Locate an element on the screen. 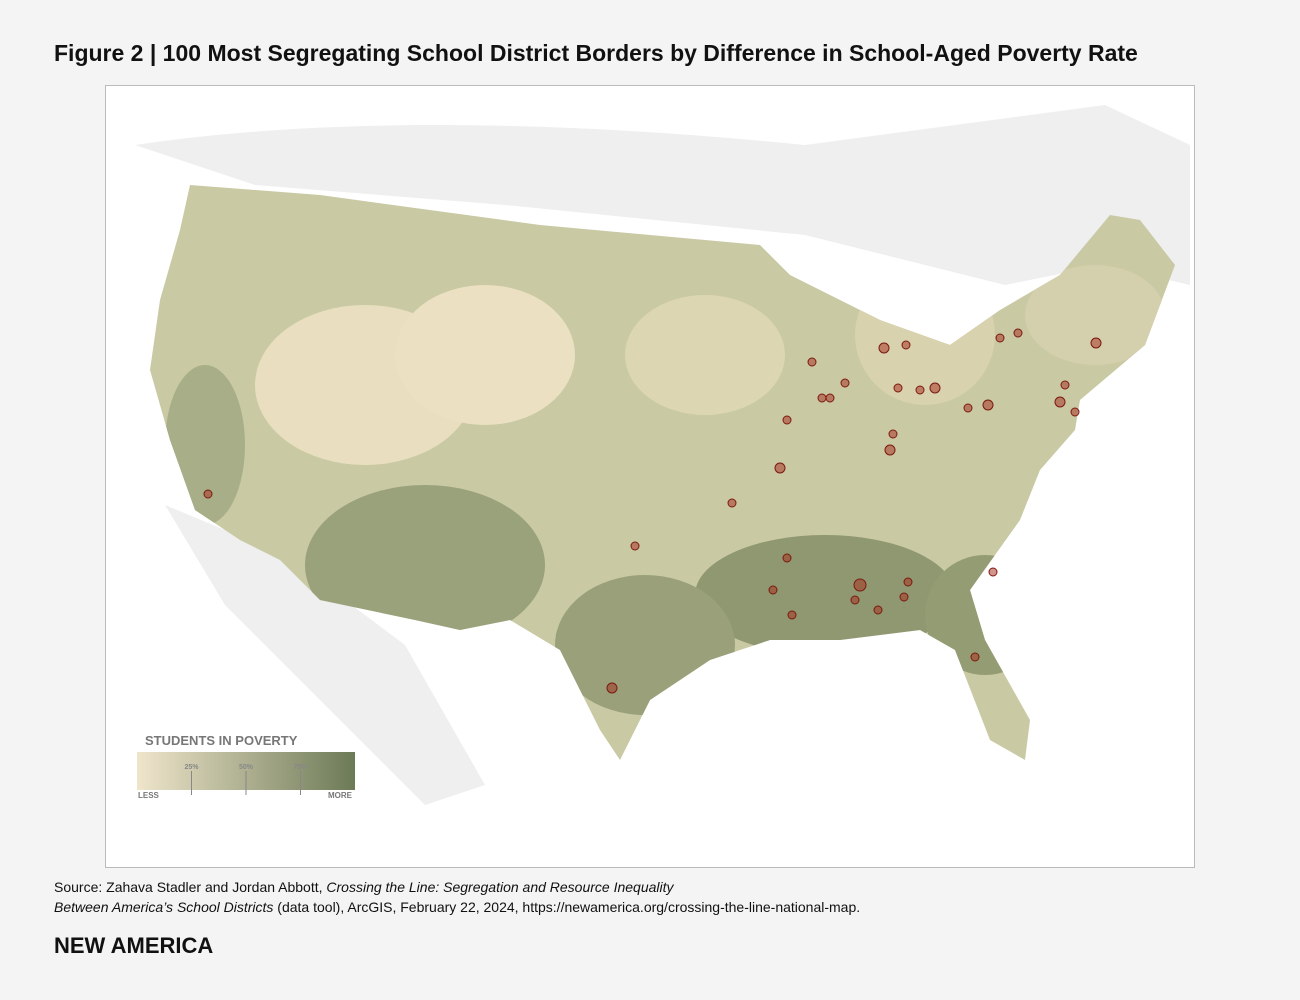 The image size is (1300, 1000). legend: STUDENTS IN POVERTY LESS MORE 25% 50% 75% is located at coordinates (246, 766).